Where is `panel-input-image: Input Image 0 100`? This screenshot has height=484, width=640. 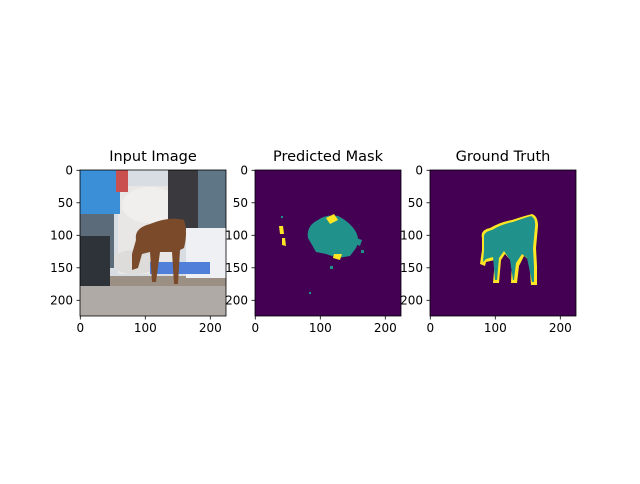 panel-input-image: Input Image 0 100 is located at coordinates (138, 242).